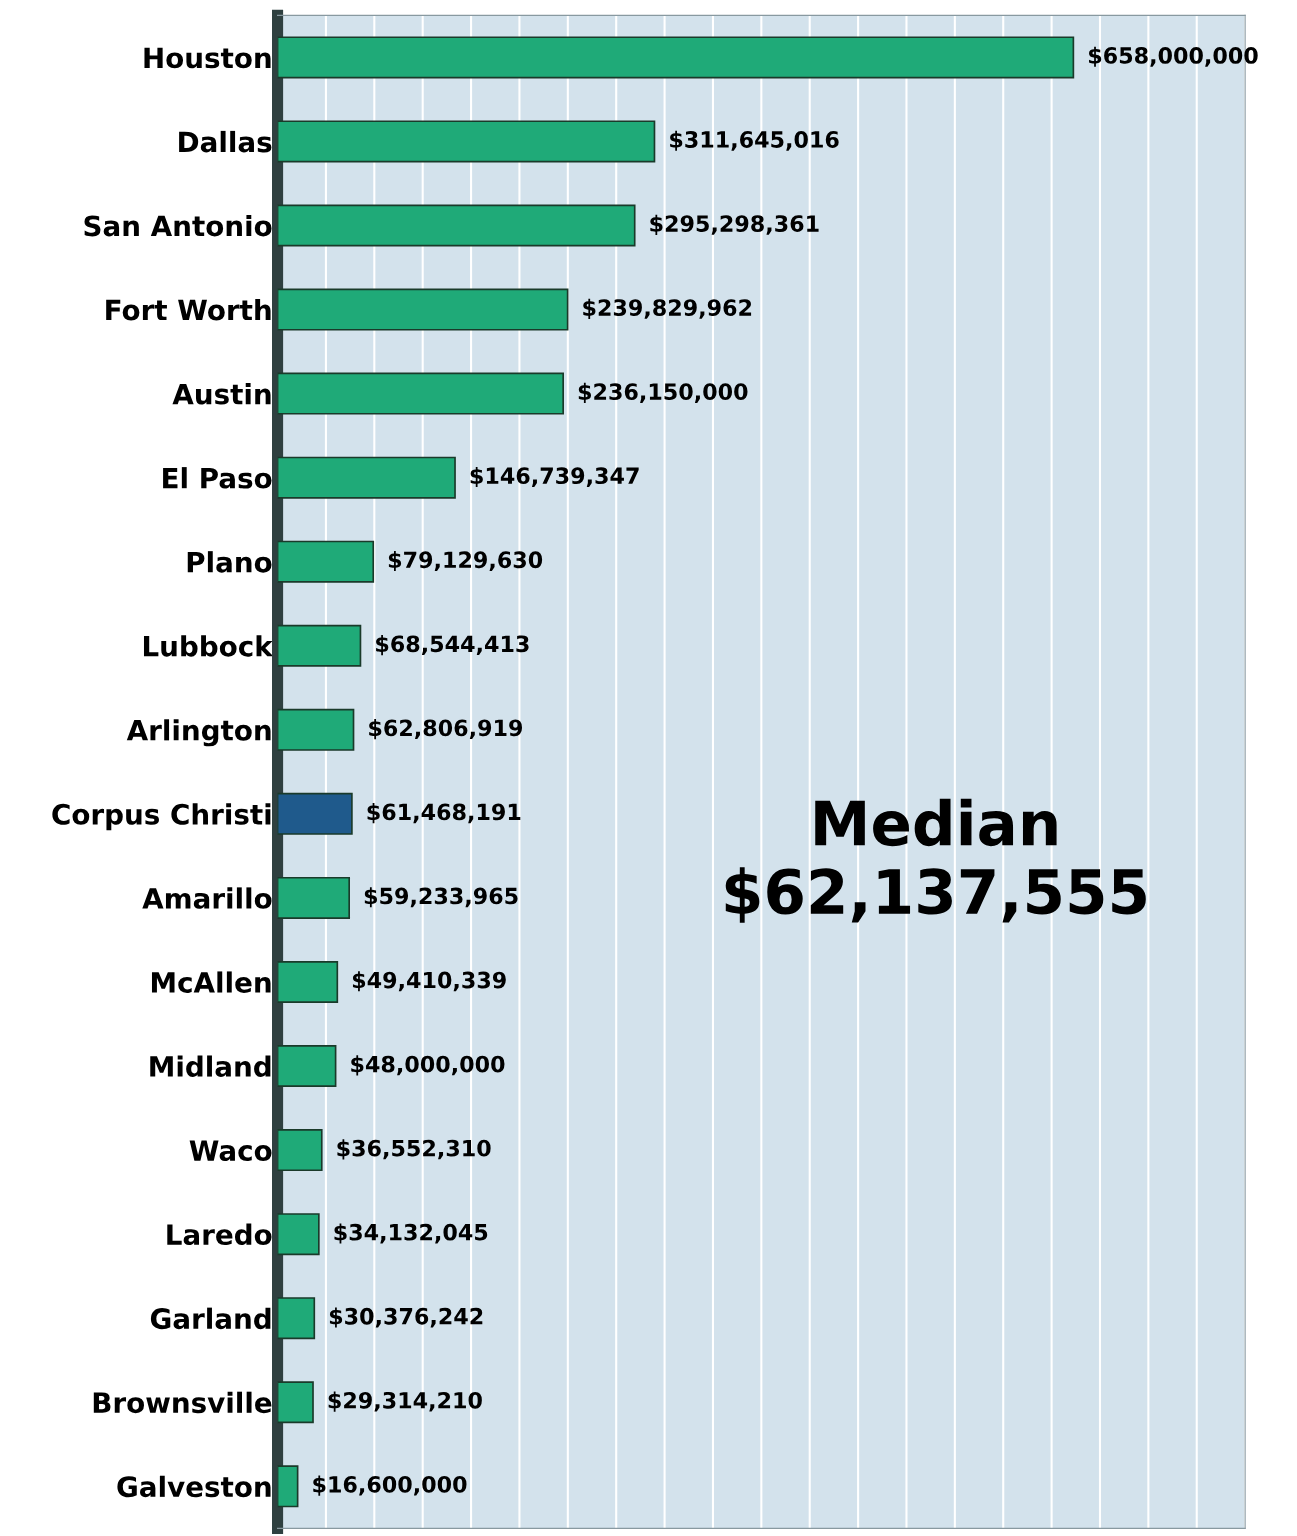 This screenshot has width=1297, height=1536. Describe the element at coordinates (406, 1317) in the screenshot. I see `data-label: $30,376,242` at that location.